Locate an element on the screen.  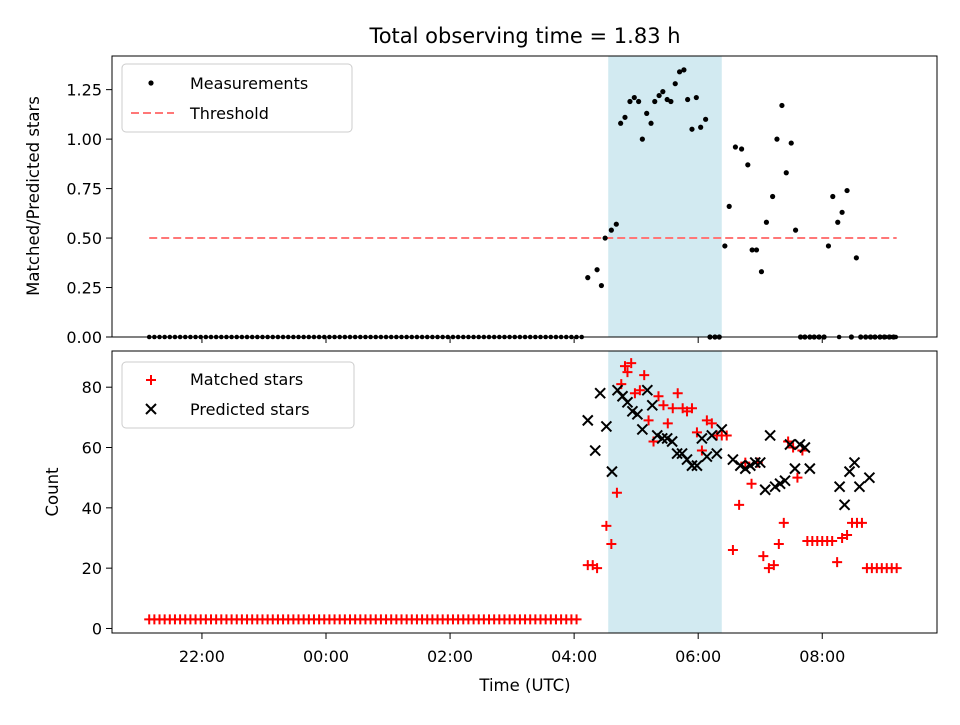
bottom-legend: Matched stars Predicted stars is located at coordinates (238, 395).